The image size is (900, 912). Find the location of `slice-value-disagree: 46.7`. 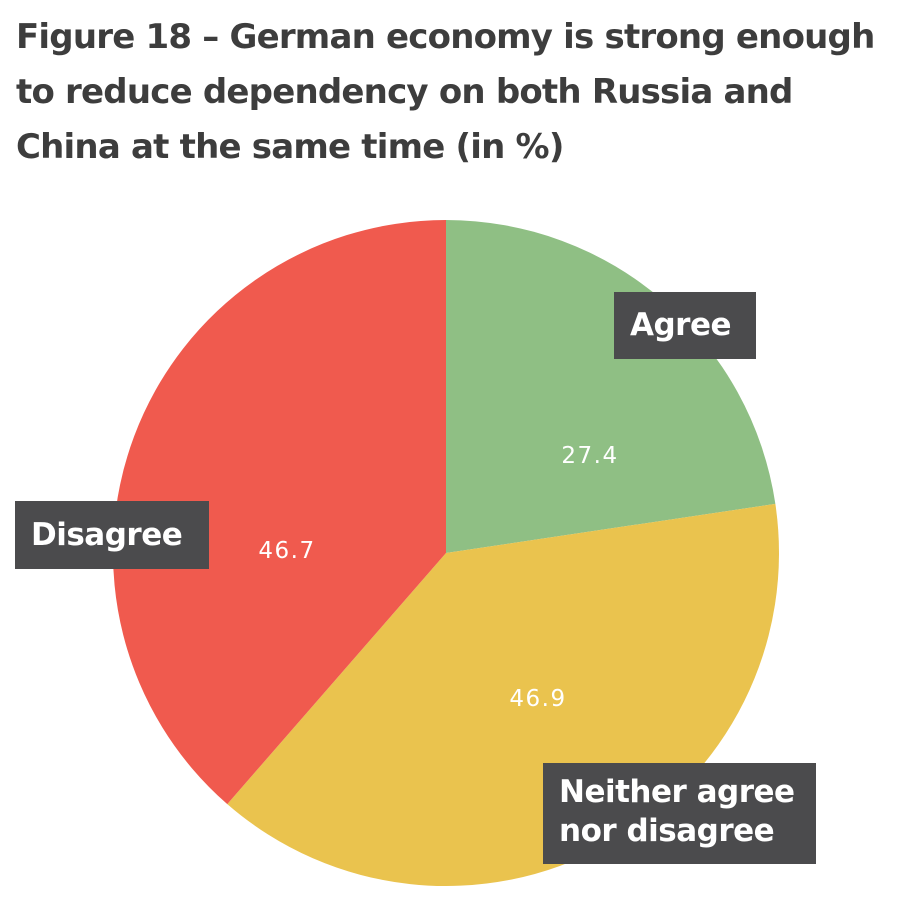

slice-value-disagree: 46.7 is located at coordinates (286, 551).